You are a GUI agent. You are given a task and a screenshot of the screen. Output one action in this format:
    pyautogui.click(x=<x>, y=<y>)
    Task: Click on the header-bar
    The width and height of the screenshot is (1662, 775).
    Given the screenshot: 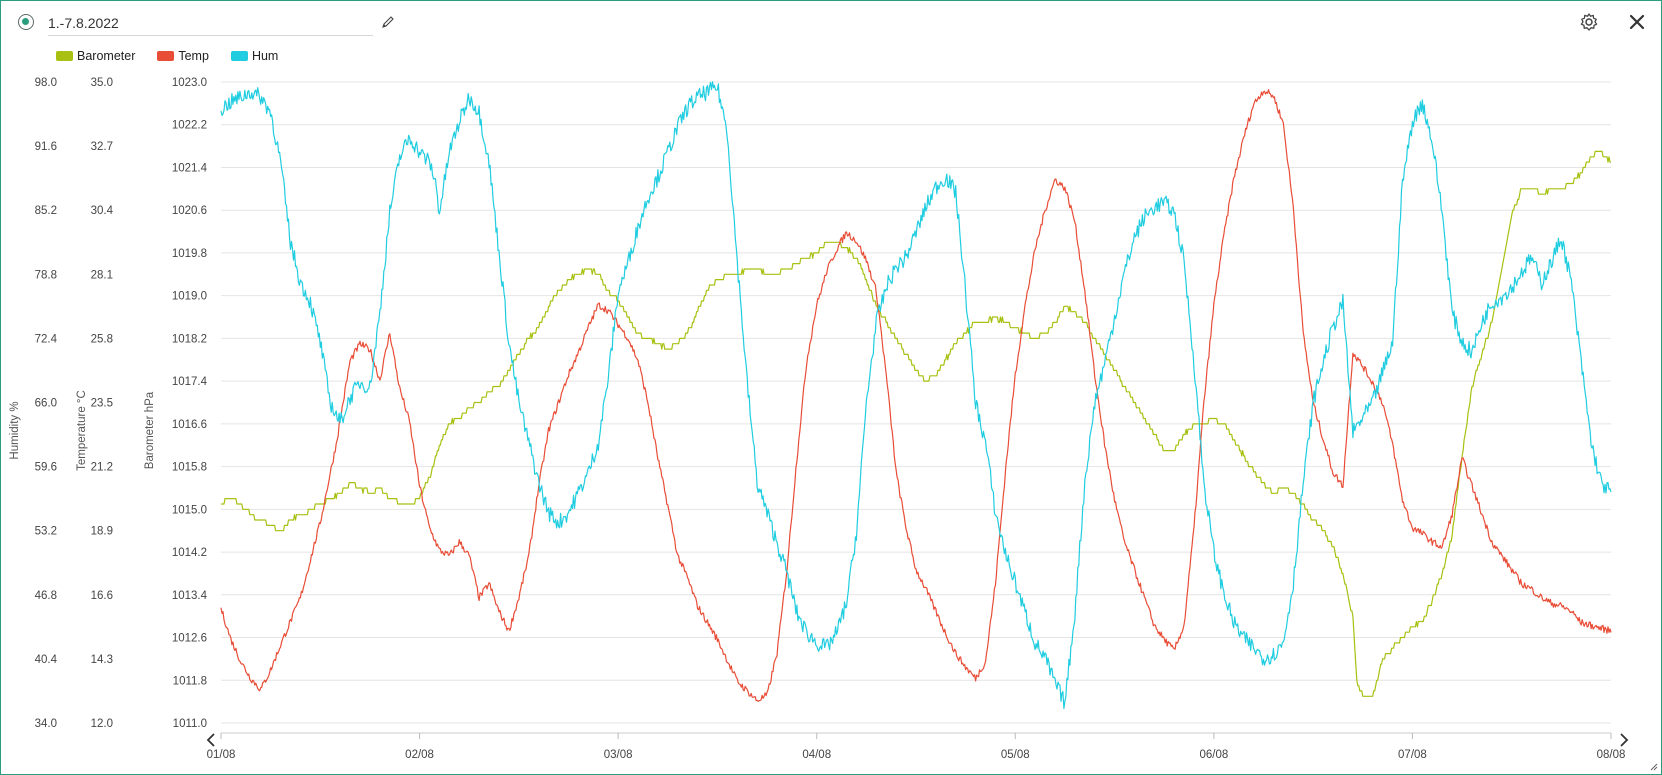 What is the action you would take?
    pyautogui.click(x=831, y=23)
    